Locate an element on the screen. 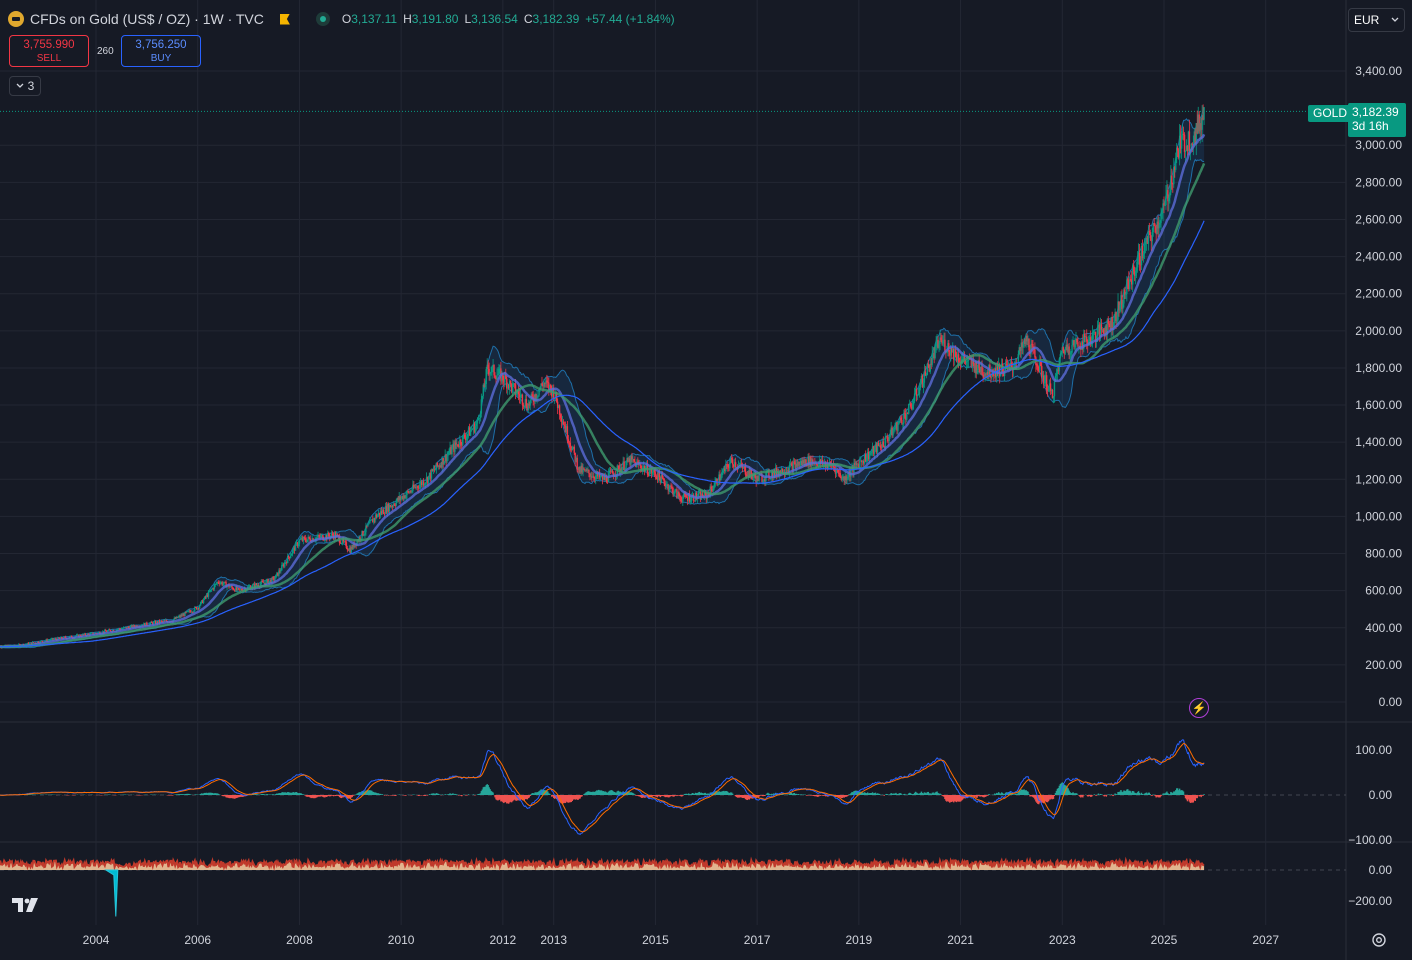 Image resolution: width=1412 pixels, height=960 pixels. market-status-icon is located at coordinates (322, 19).